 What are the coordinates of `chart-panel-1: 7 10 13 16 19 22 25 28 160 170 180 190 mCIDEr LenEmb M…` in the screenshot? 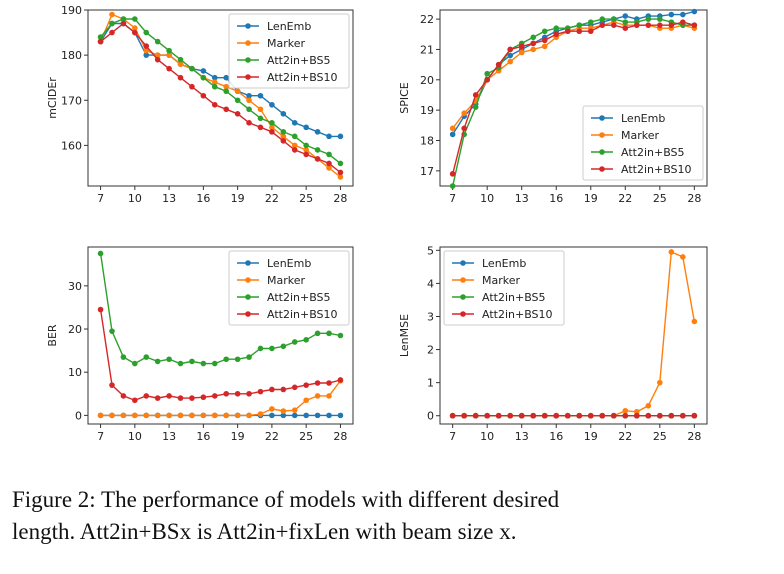 It's located at (200, 104).